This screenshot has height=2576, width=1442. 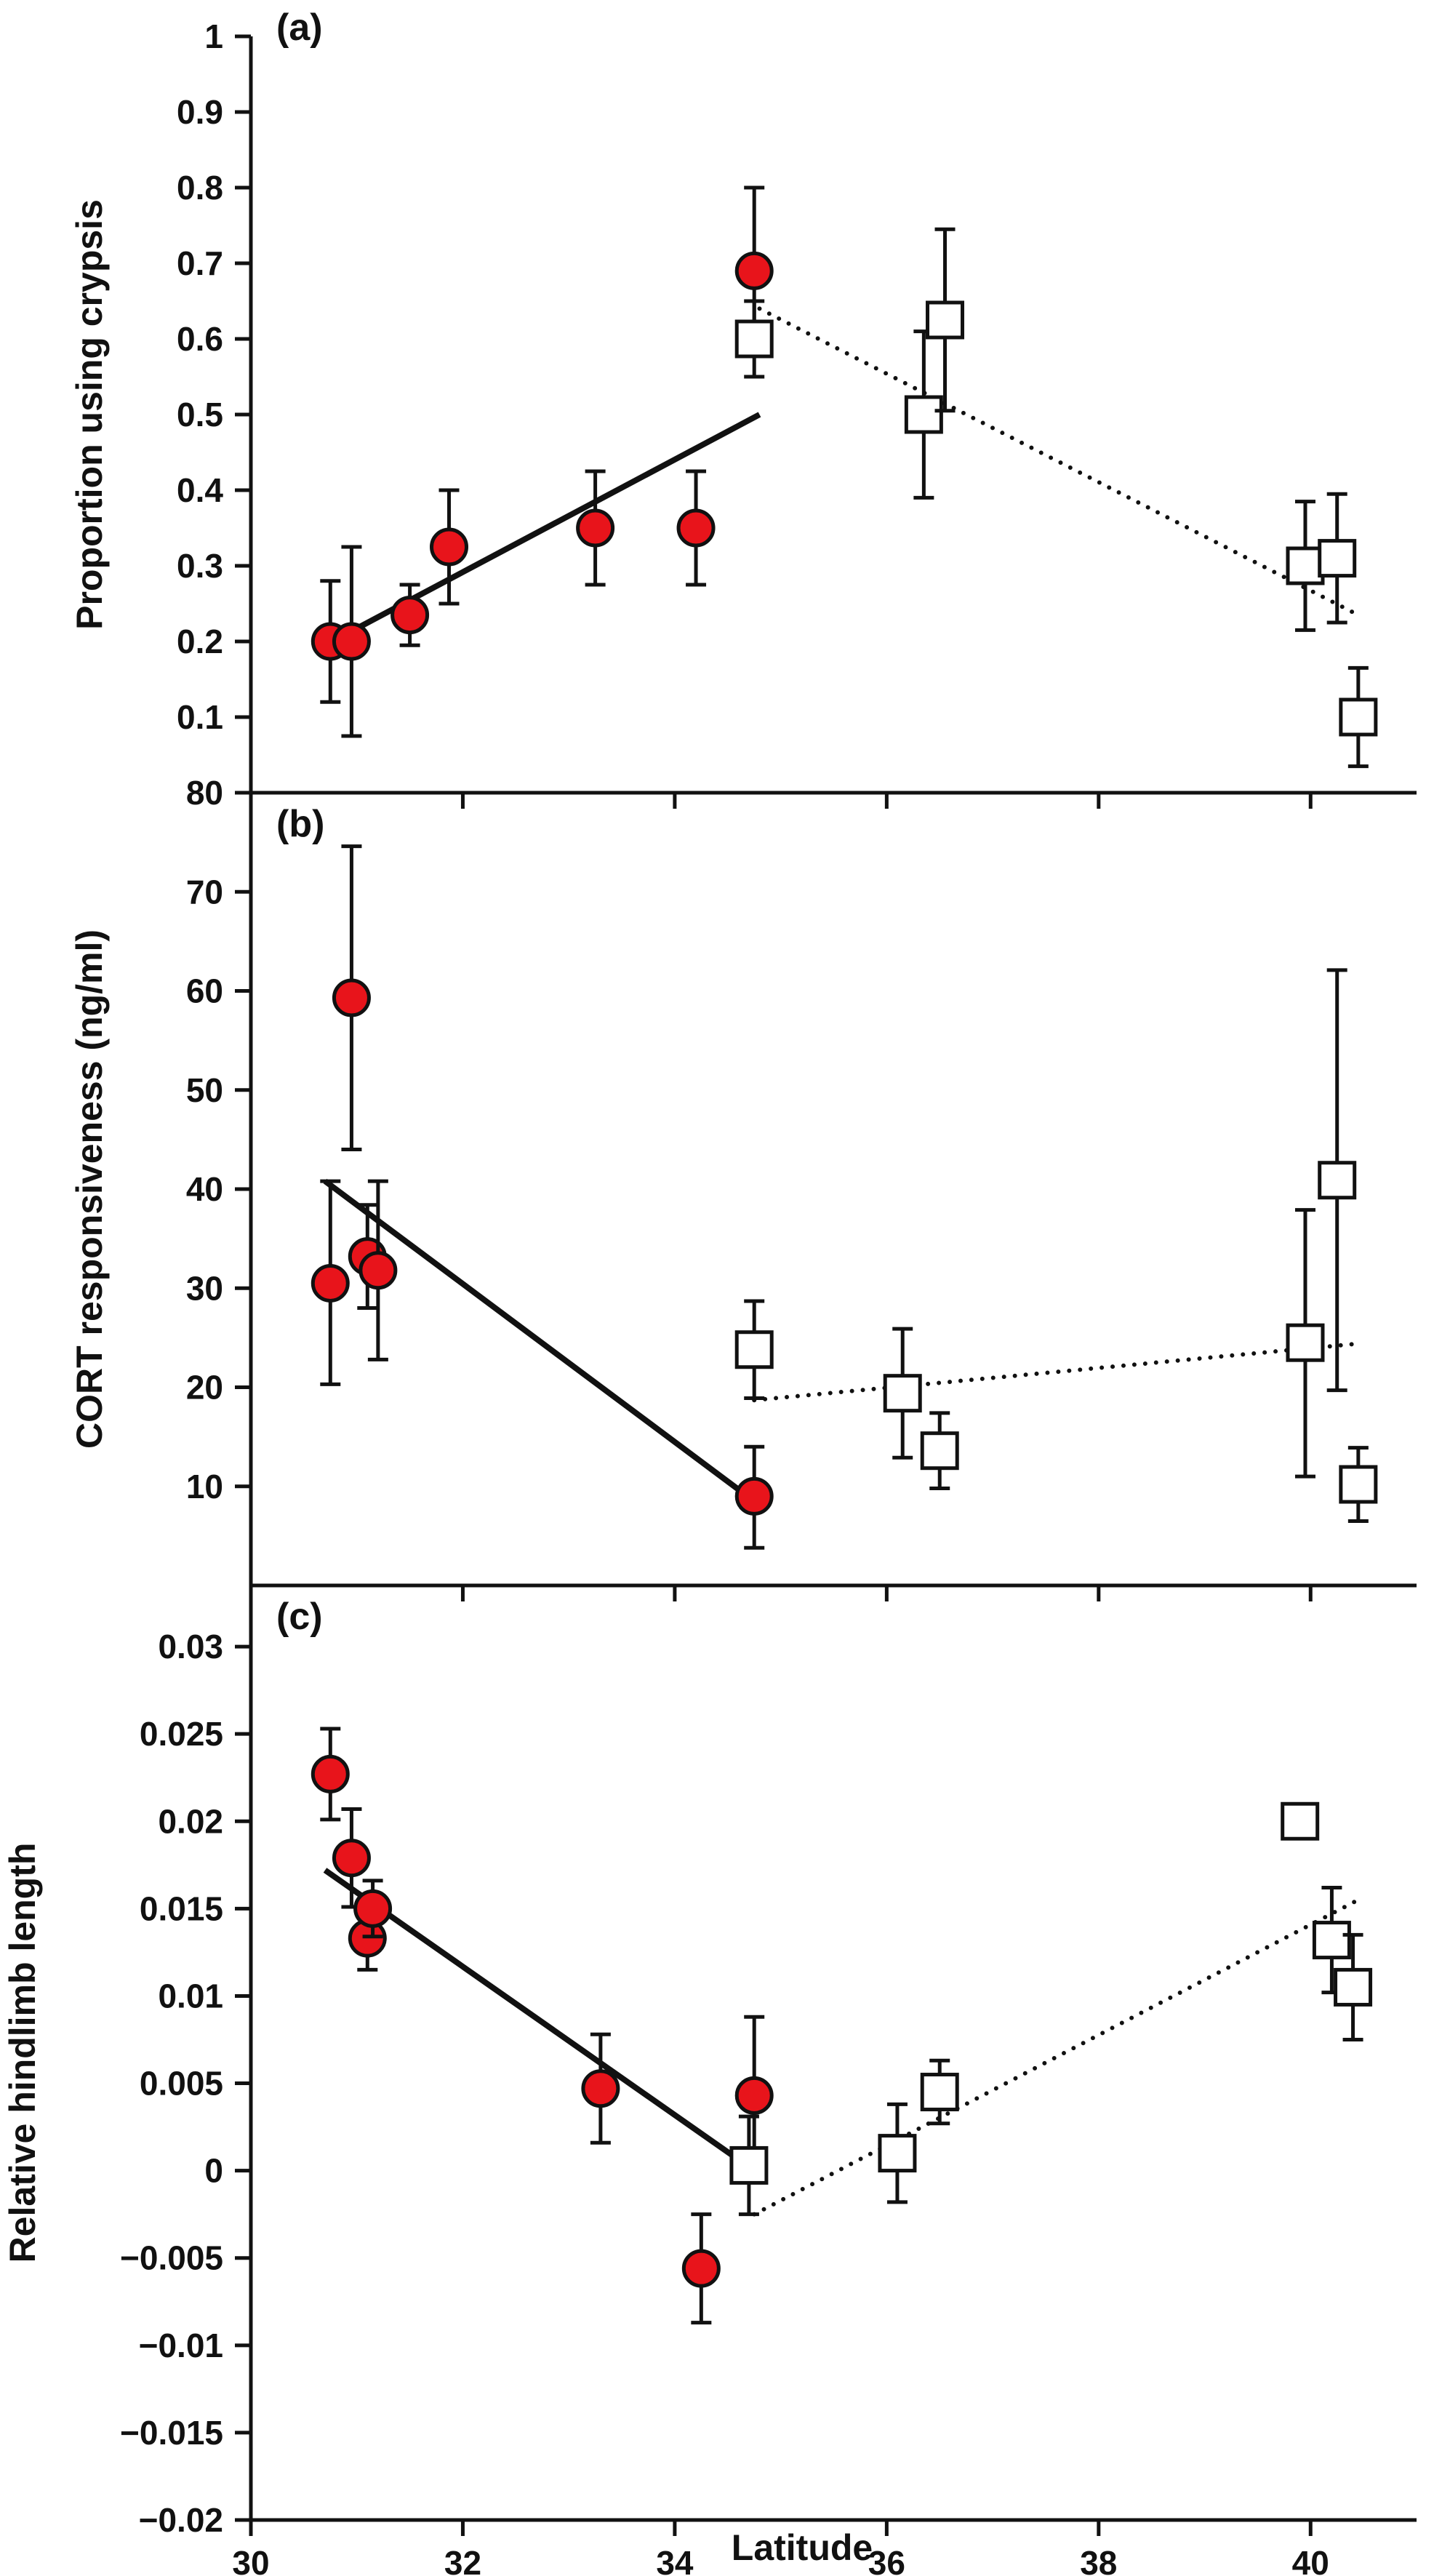 I want to click on y-tick-label: 0.5, so click(x=200, y=414).